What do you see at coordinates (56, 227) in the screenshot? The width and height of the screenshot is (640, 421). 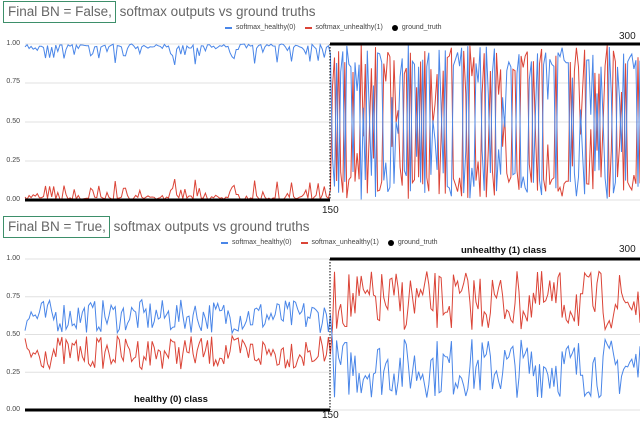 I see `title-boxed-bottom: Final BN = True,` at bounding box center [56, 227].